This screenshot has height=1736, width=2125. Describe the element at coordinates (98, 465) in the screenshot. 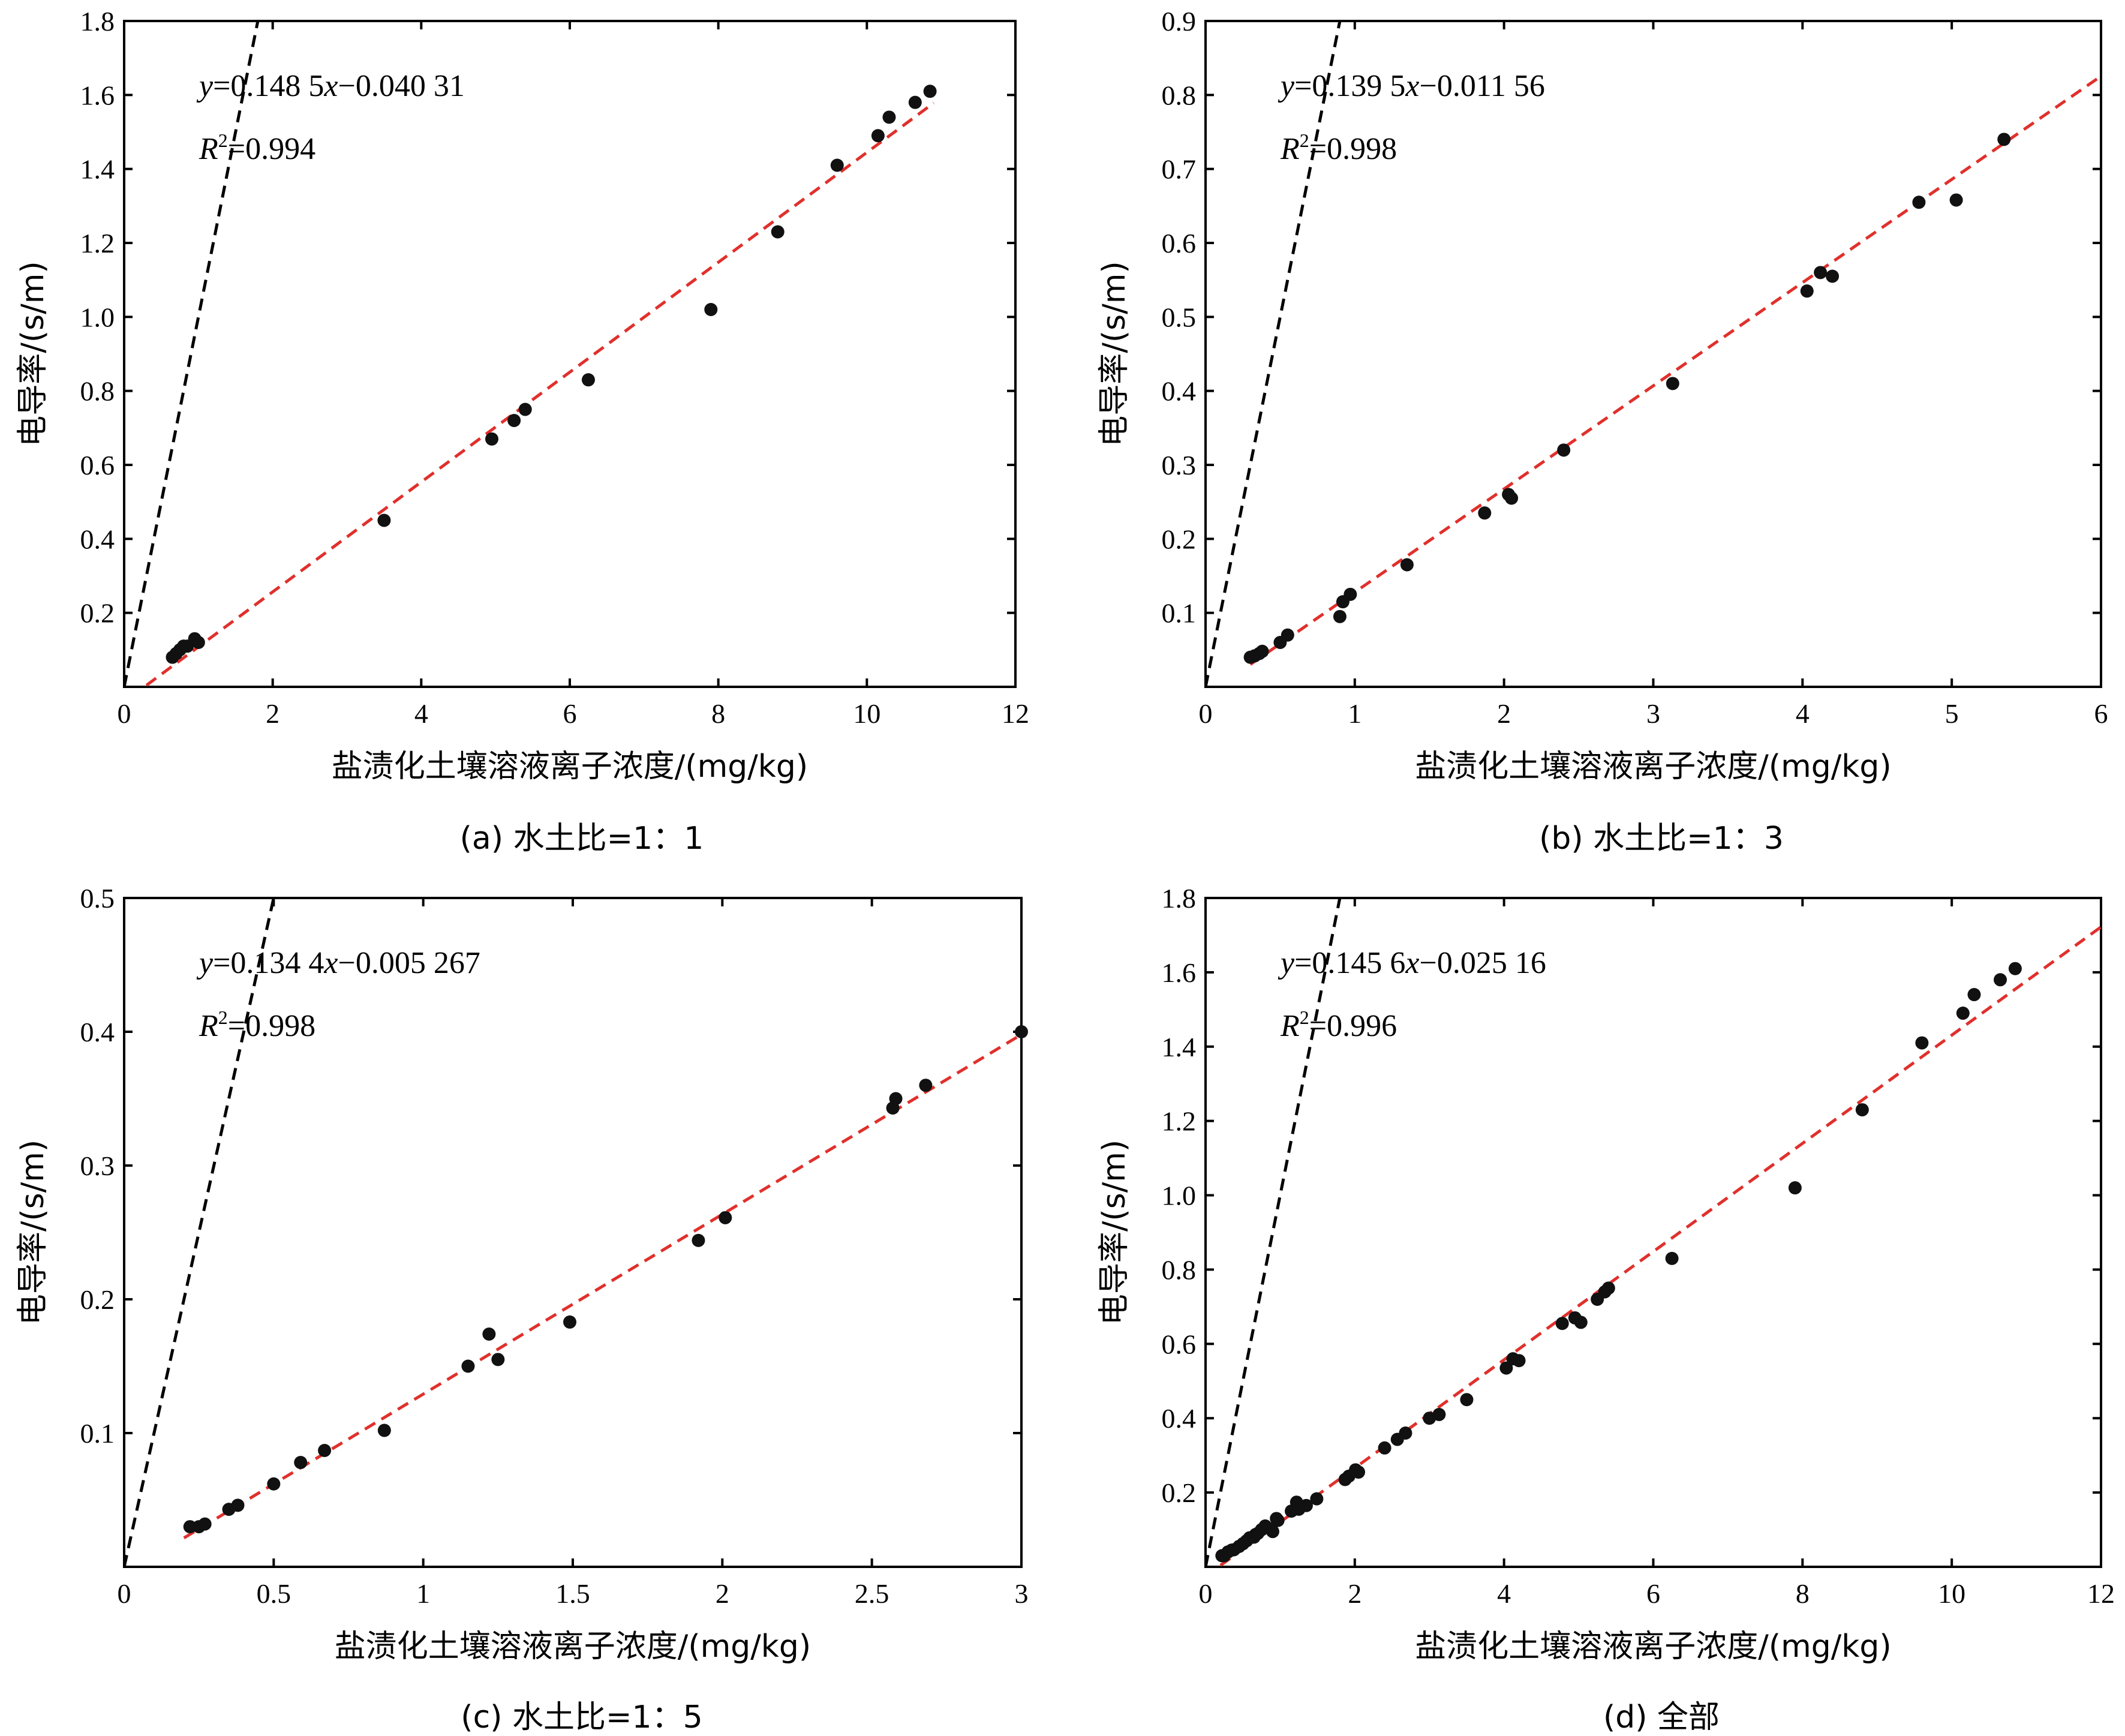

I see `y-tick-label: 0.6` at that location.